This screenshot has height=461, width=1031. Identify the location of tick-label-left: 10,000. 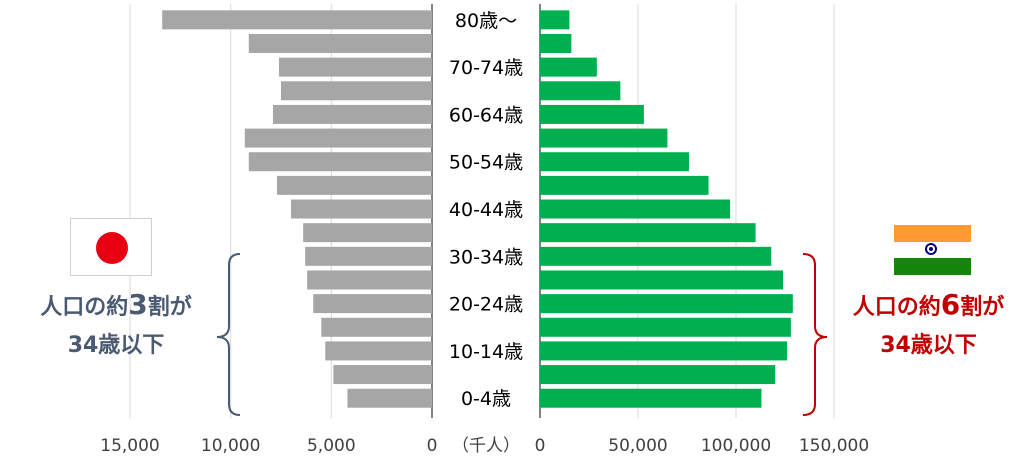
(230, 446).